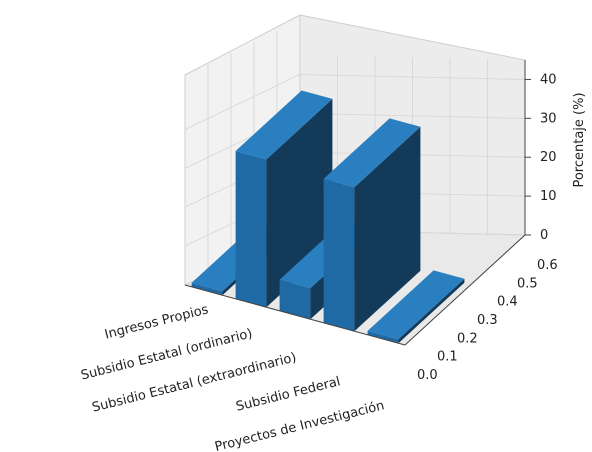  Describe the element at coordinates (507, 302) in the screenshot. I see `y-tick-label: 0.4` at that location.